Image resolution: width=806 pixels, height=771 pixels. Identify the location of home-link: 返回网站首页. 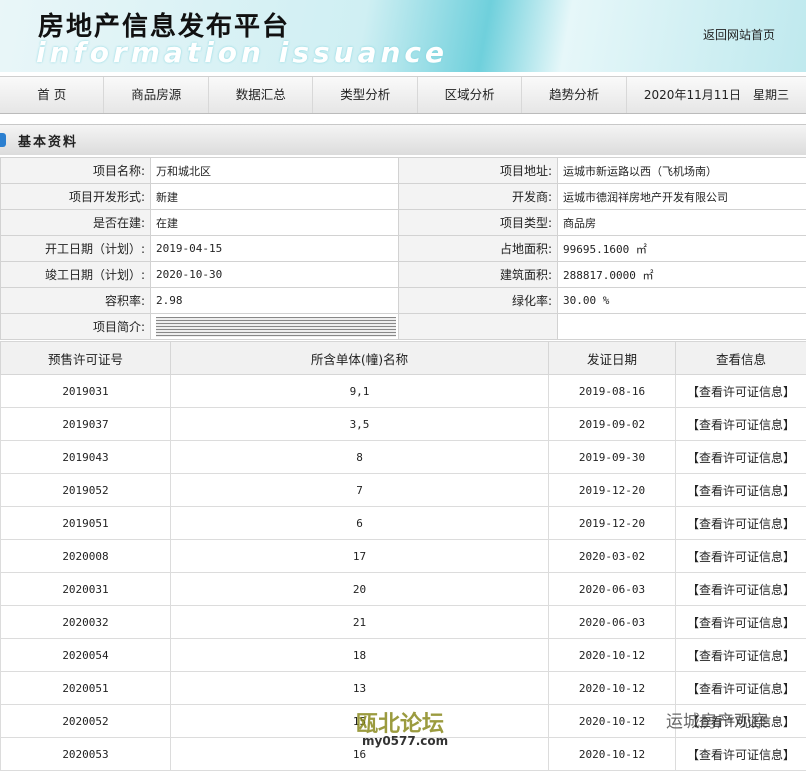
(739, 34).